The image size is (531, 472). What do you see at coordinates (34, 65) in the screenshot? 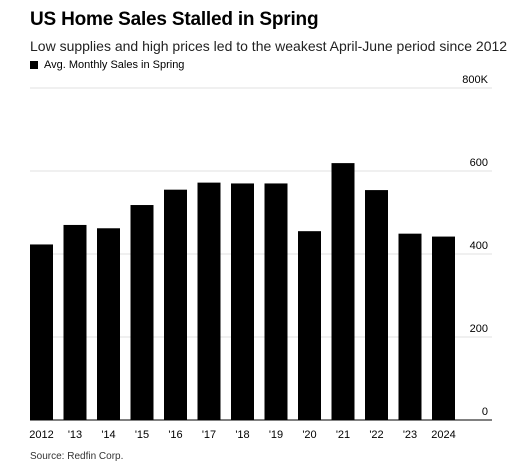
I see `legend-swatch` at bounding box center [34, 65].